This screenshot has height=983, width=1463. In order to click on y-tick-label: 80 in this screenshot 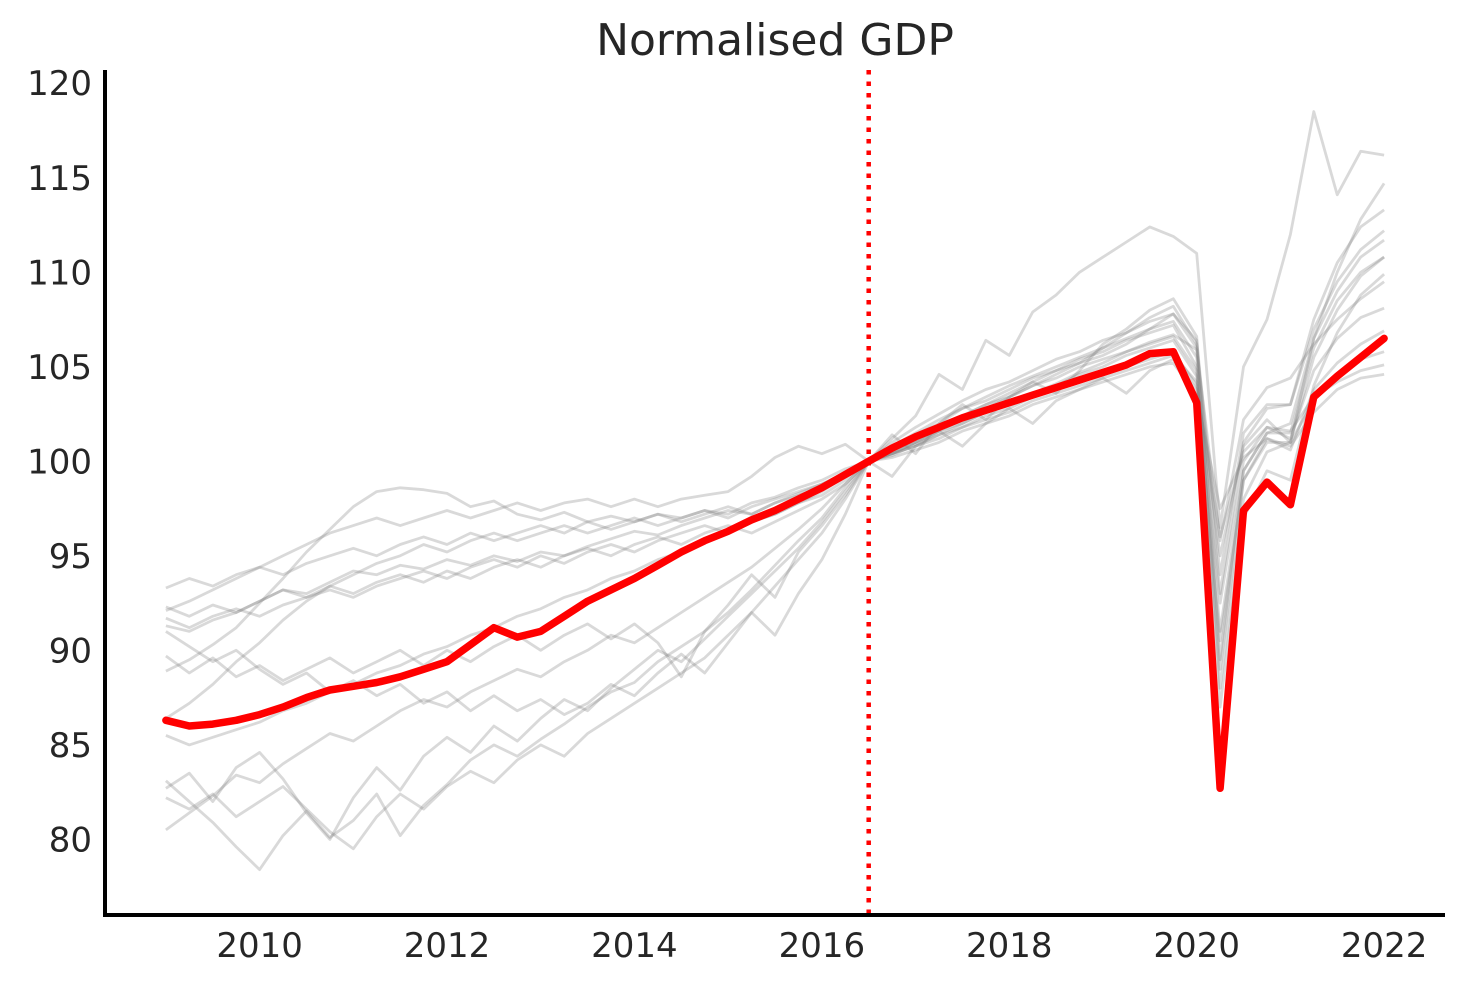, I will do `click(70, 840)`.